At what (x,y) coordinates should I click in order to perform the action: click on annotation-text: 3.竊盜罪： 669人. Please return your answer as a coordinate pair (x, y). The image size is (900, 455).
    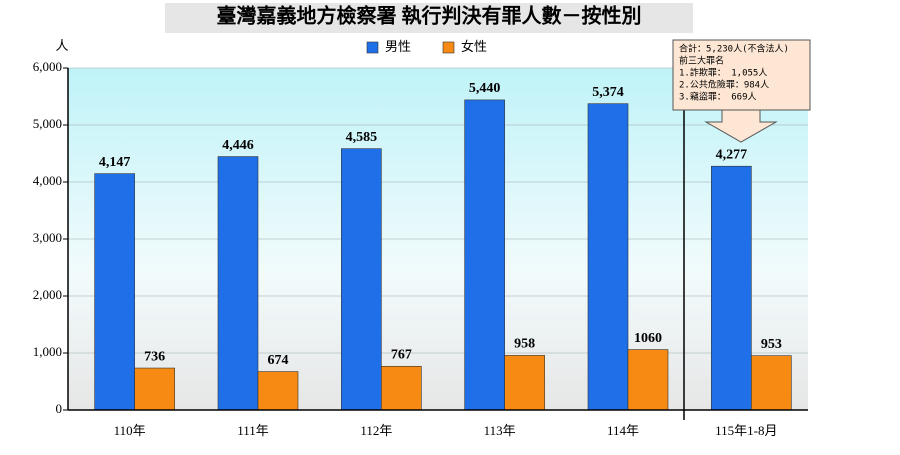
    Looking at the image, I should click on (718, 97).